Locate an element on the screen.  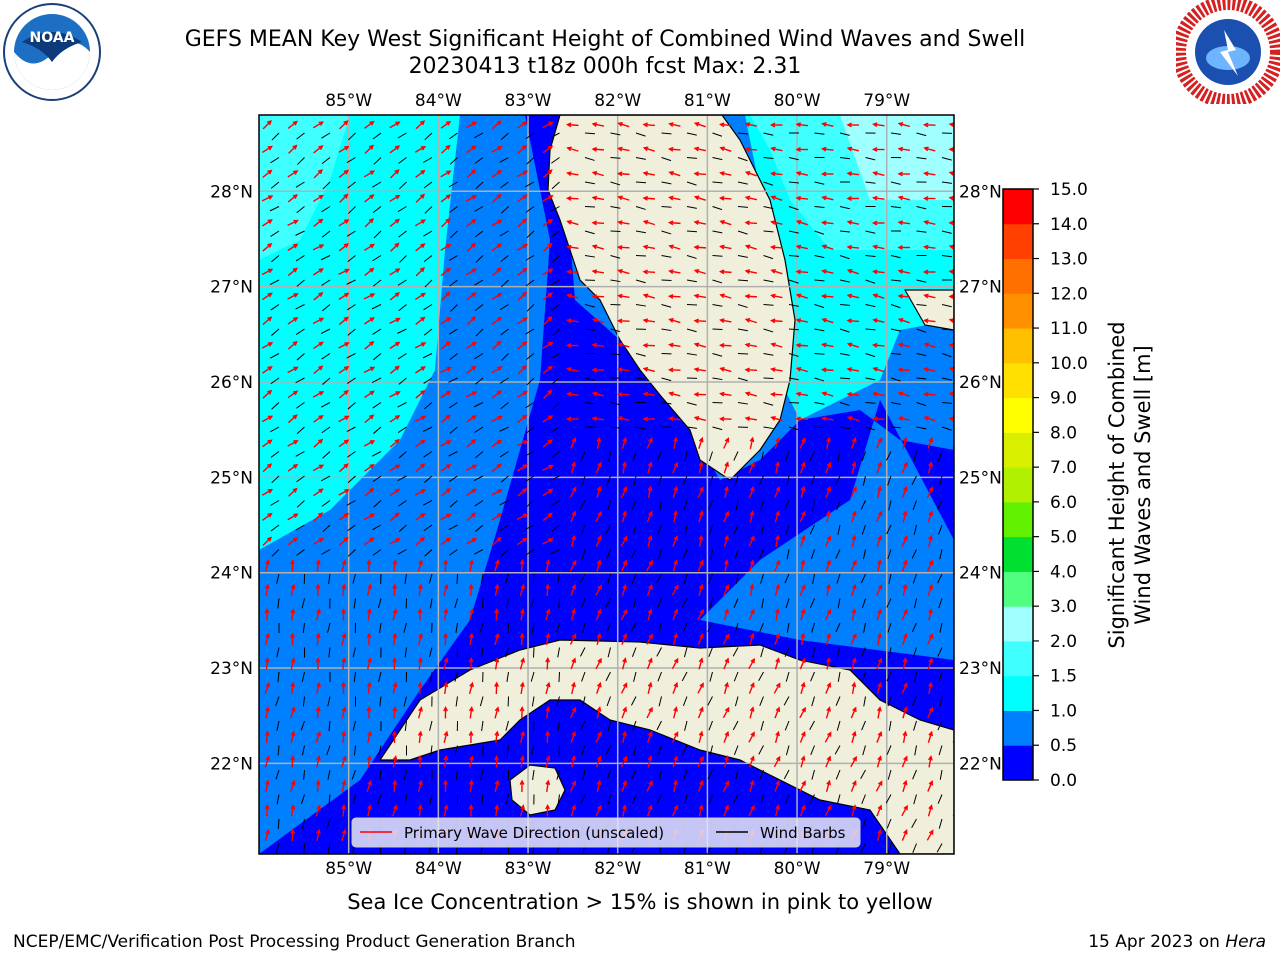
colorbar-title-line2: Wind Waves and Swell [m] is located at coordinates (1143, 485).